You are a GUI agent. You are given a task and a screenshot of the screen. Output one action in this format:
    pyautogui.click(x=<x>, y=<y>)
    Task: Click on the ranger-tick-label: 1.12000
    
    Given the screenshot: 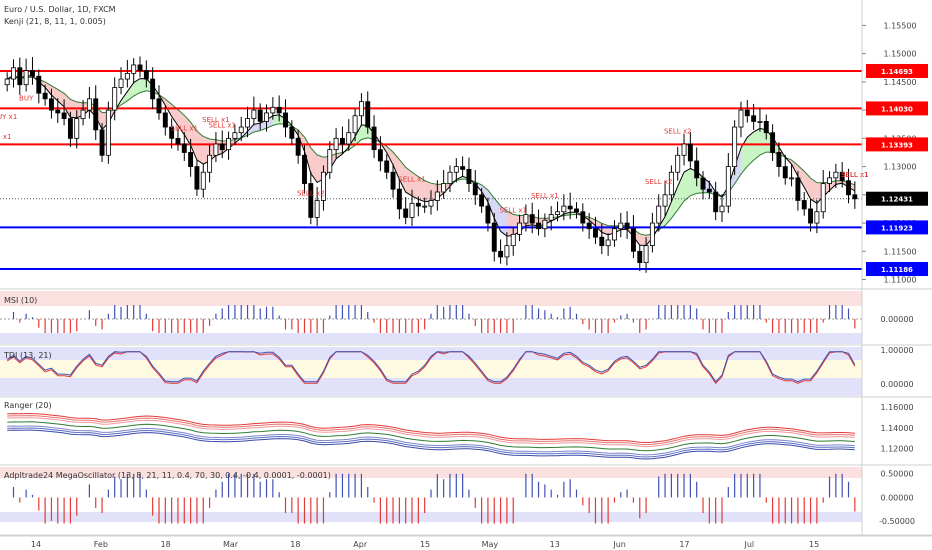 What is the action you would take?
    pyautogui.click(x=896, y=449)
    